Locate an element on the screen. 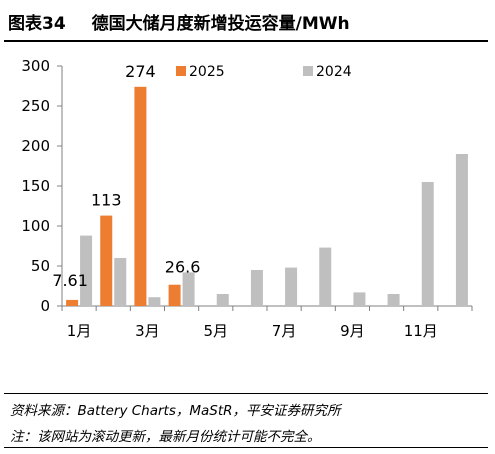 The height and width of the screenshot is (454, 495). x-tick-label: 1月 is located at coordinates (79, 331).